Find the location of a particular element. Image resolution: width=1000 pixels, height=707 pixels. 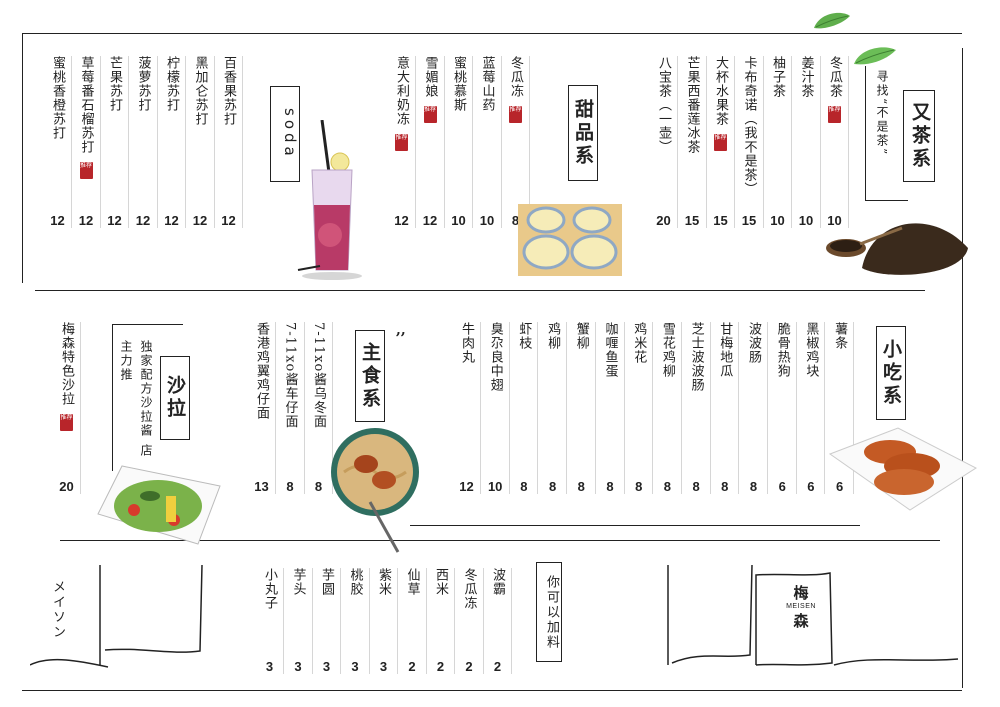

dessert-item-price: 8 is located at coordinates (515, 220).